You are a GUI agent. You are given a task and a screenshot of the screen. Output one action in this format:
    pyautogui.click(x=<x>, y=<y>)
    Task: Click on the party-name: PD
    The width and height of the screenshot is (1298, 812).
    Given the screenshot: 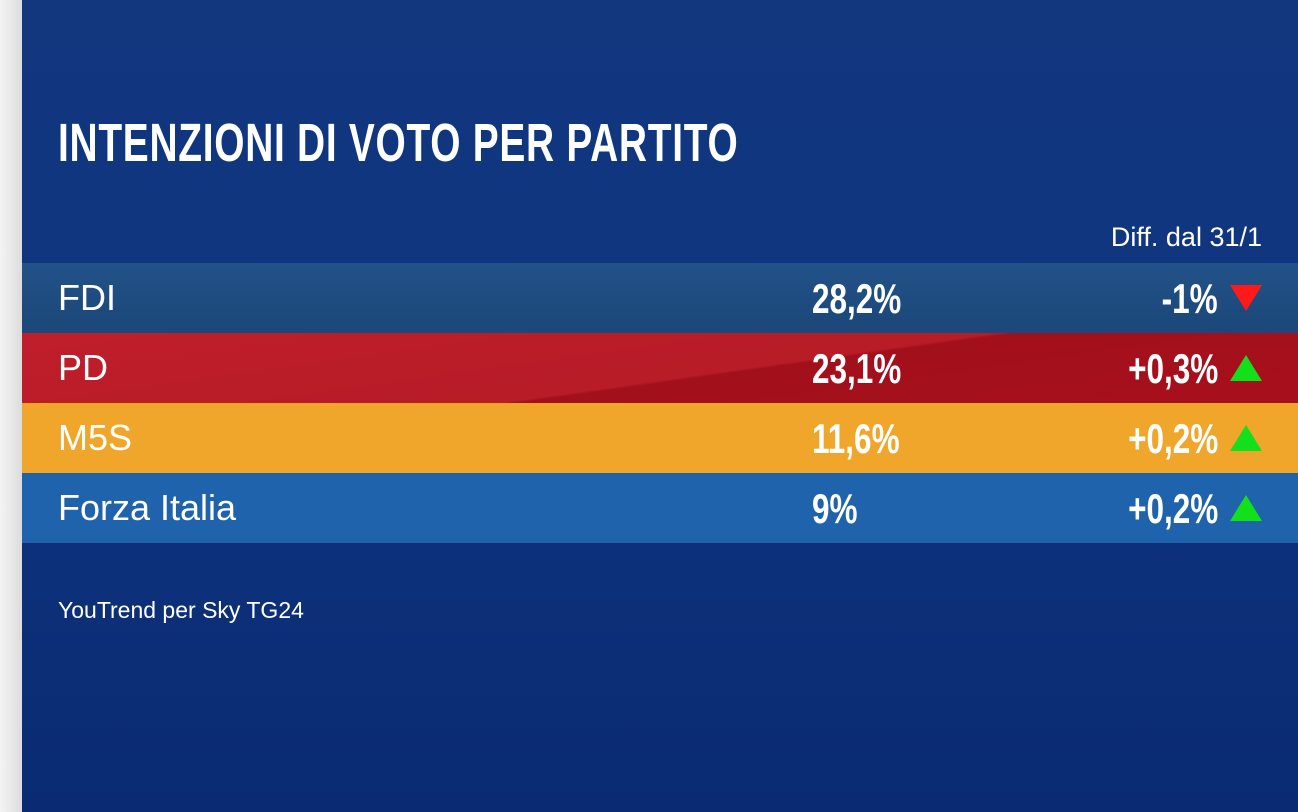 What is the action you would take?
    pyautogui.click(x=83, y=367)
    